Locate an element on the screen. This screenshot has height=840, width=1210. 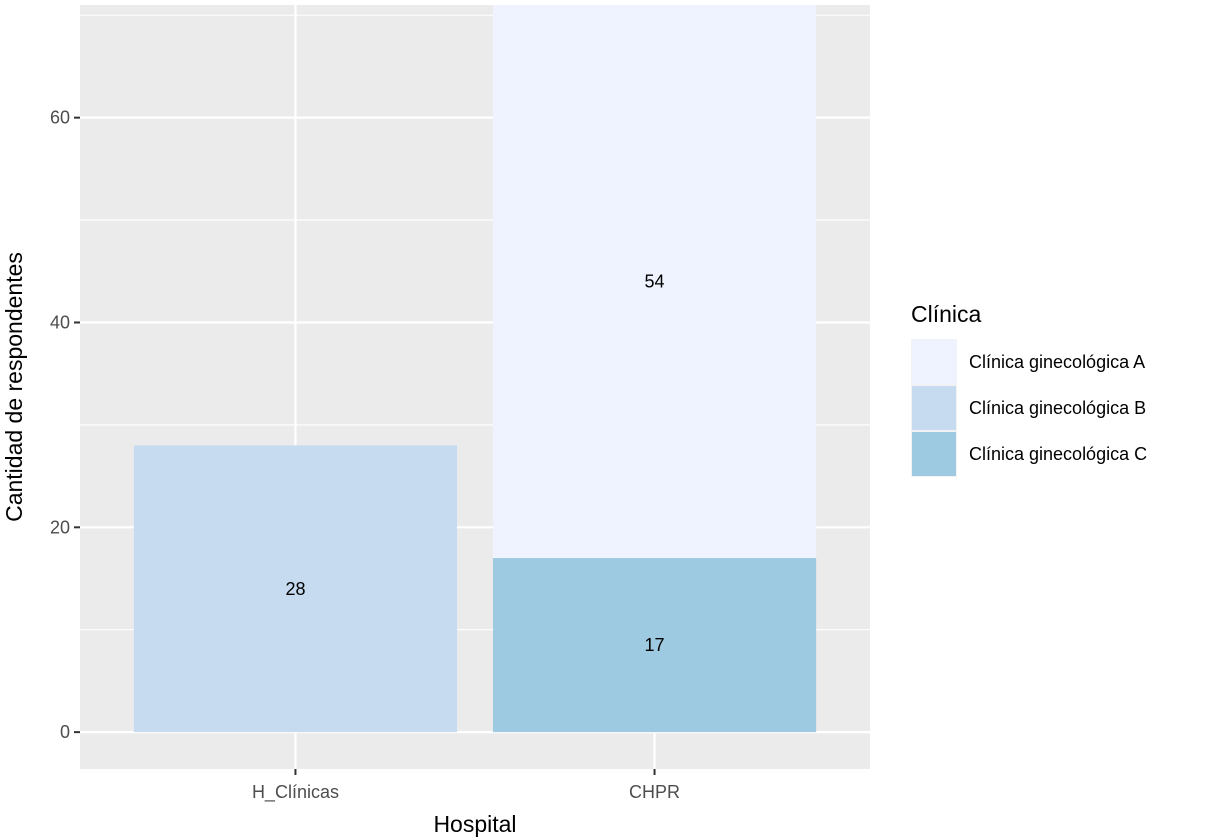
x-axis: H_Clínicas CHPR is located at coordinates (466, 786).